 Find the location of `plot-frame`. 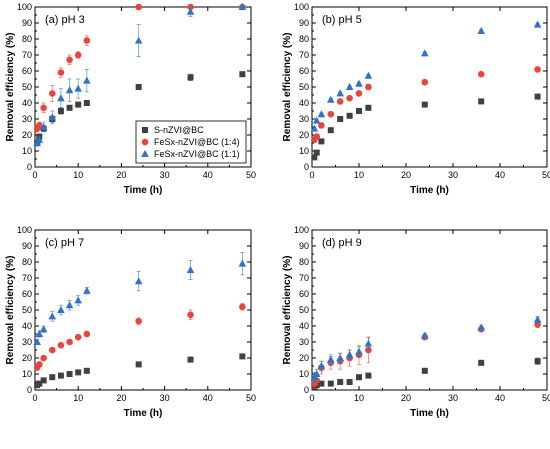

plot-frame is located at coordinates (143, 310).